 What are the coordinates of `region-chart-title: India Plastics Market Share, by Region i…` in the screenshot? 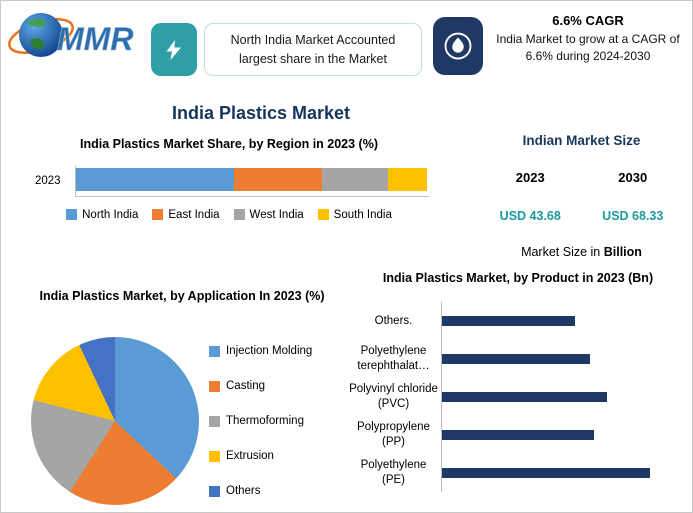 It's located at (229, 144).